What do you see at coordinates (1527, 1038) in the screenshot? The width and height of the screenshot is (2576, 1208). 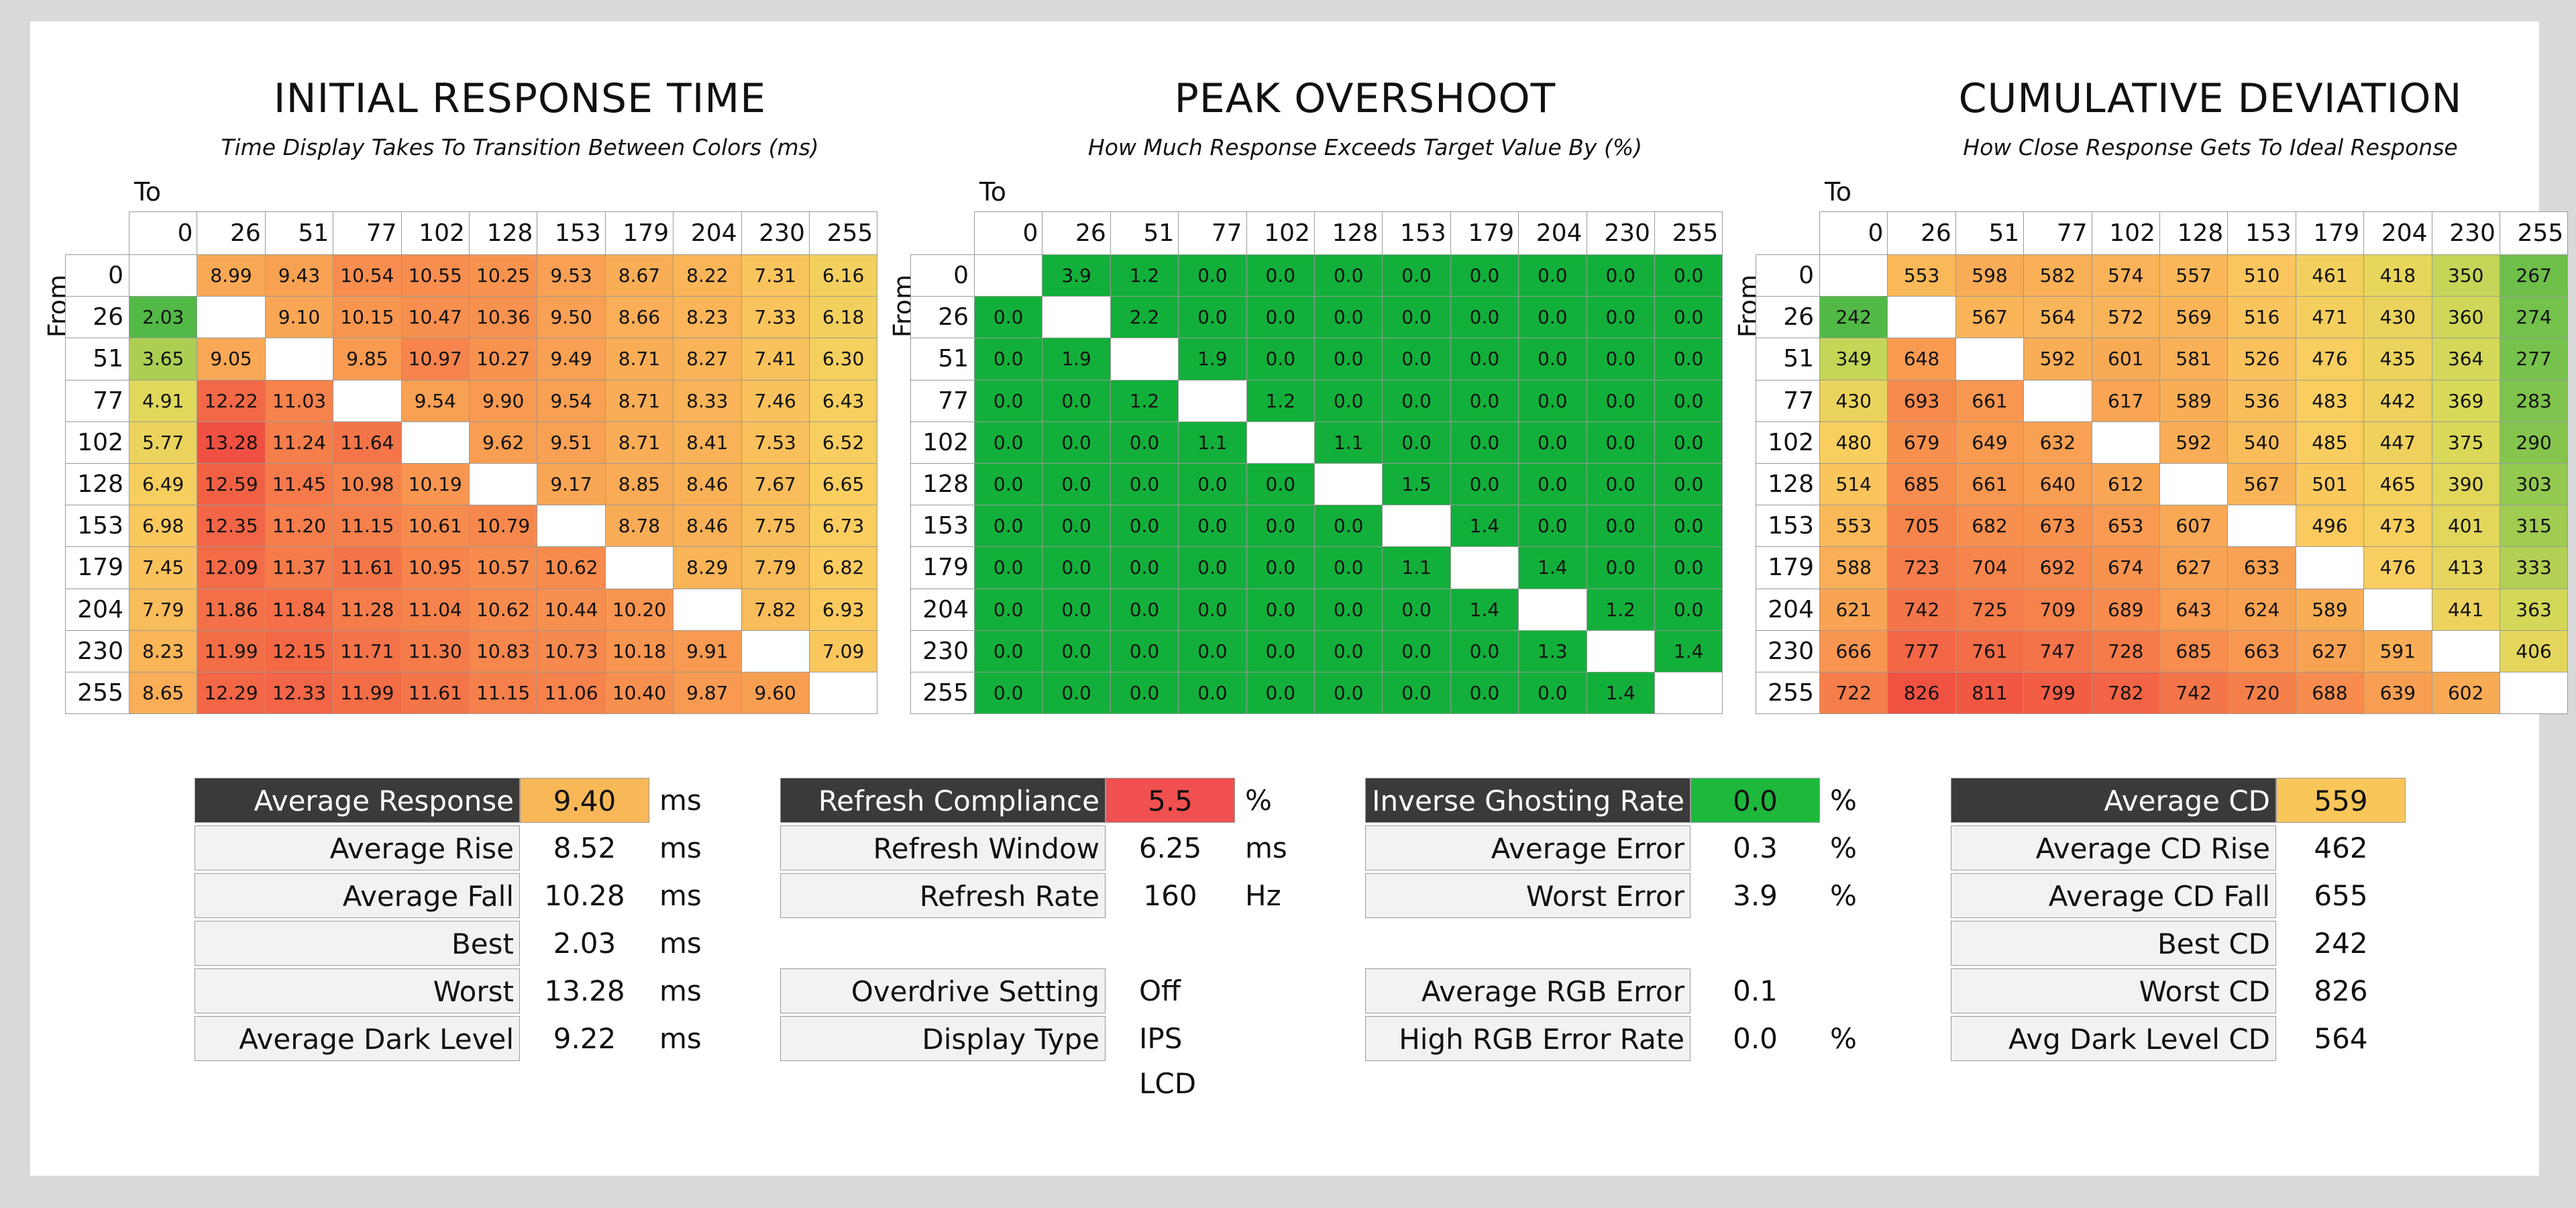 I see `stat-label: High RGB Error Rate` at bounding box center [1527, 1038].